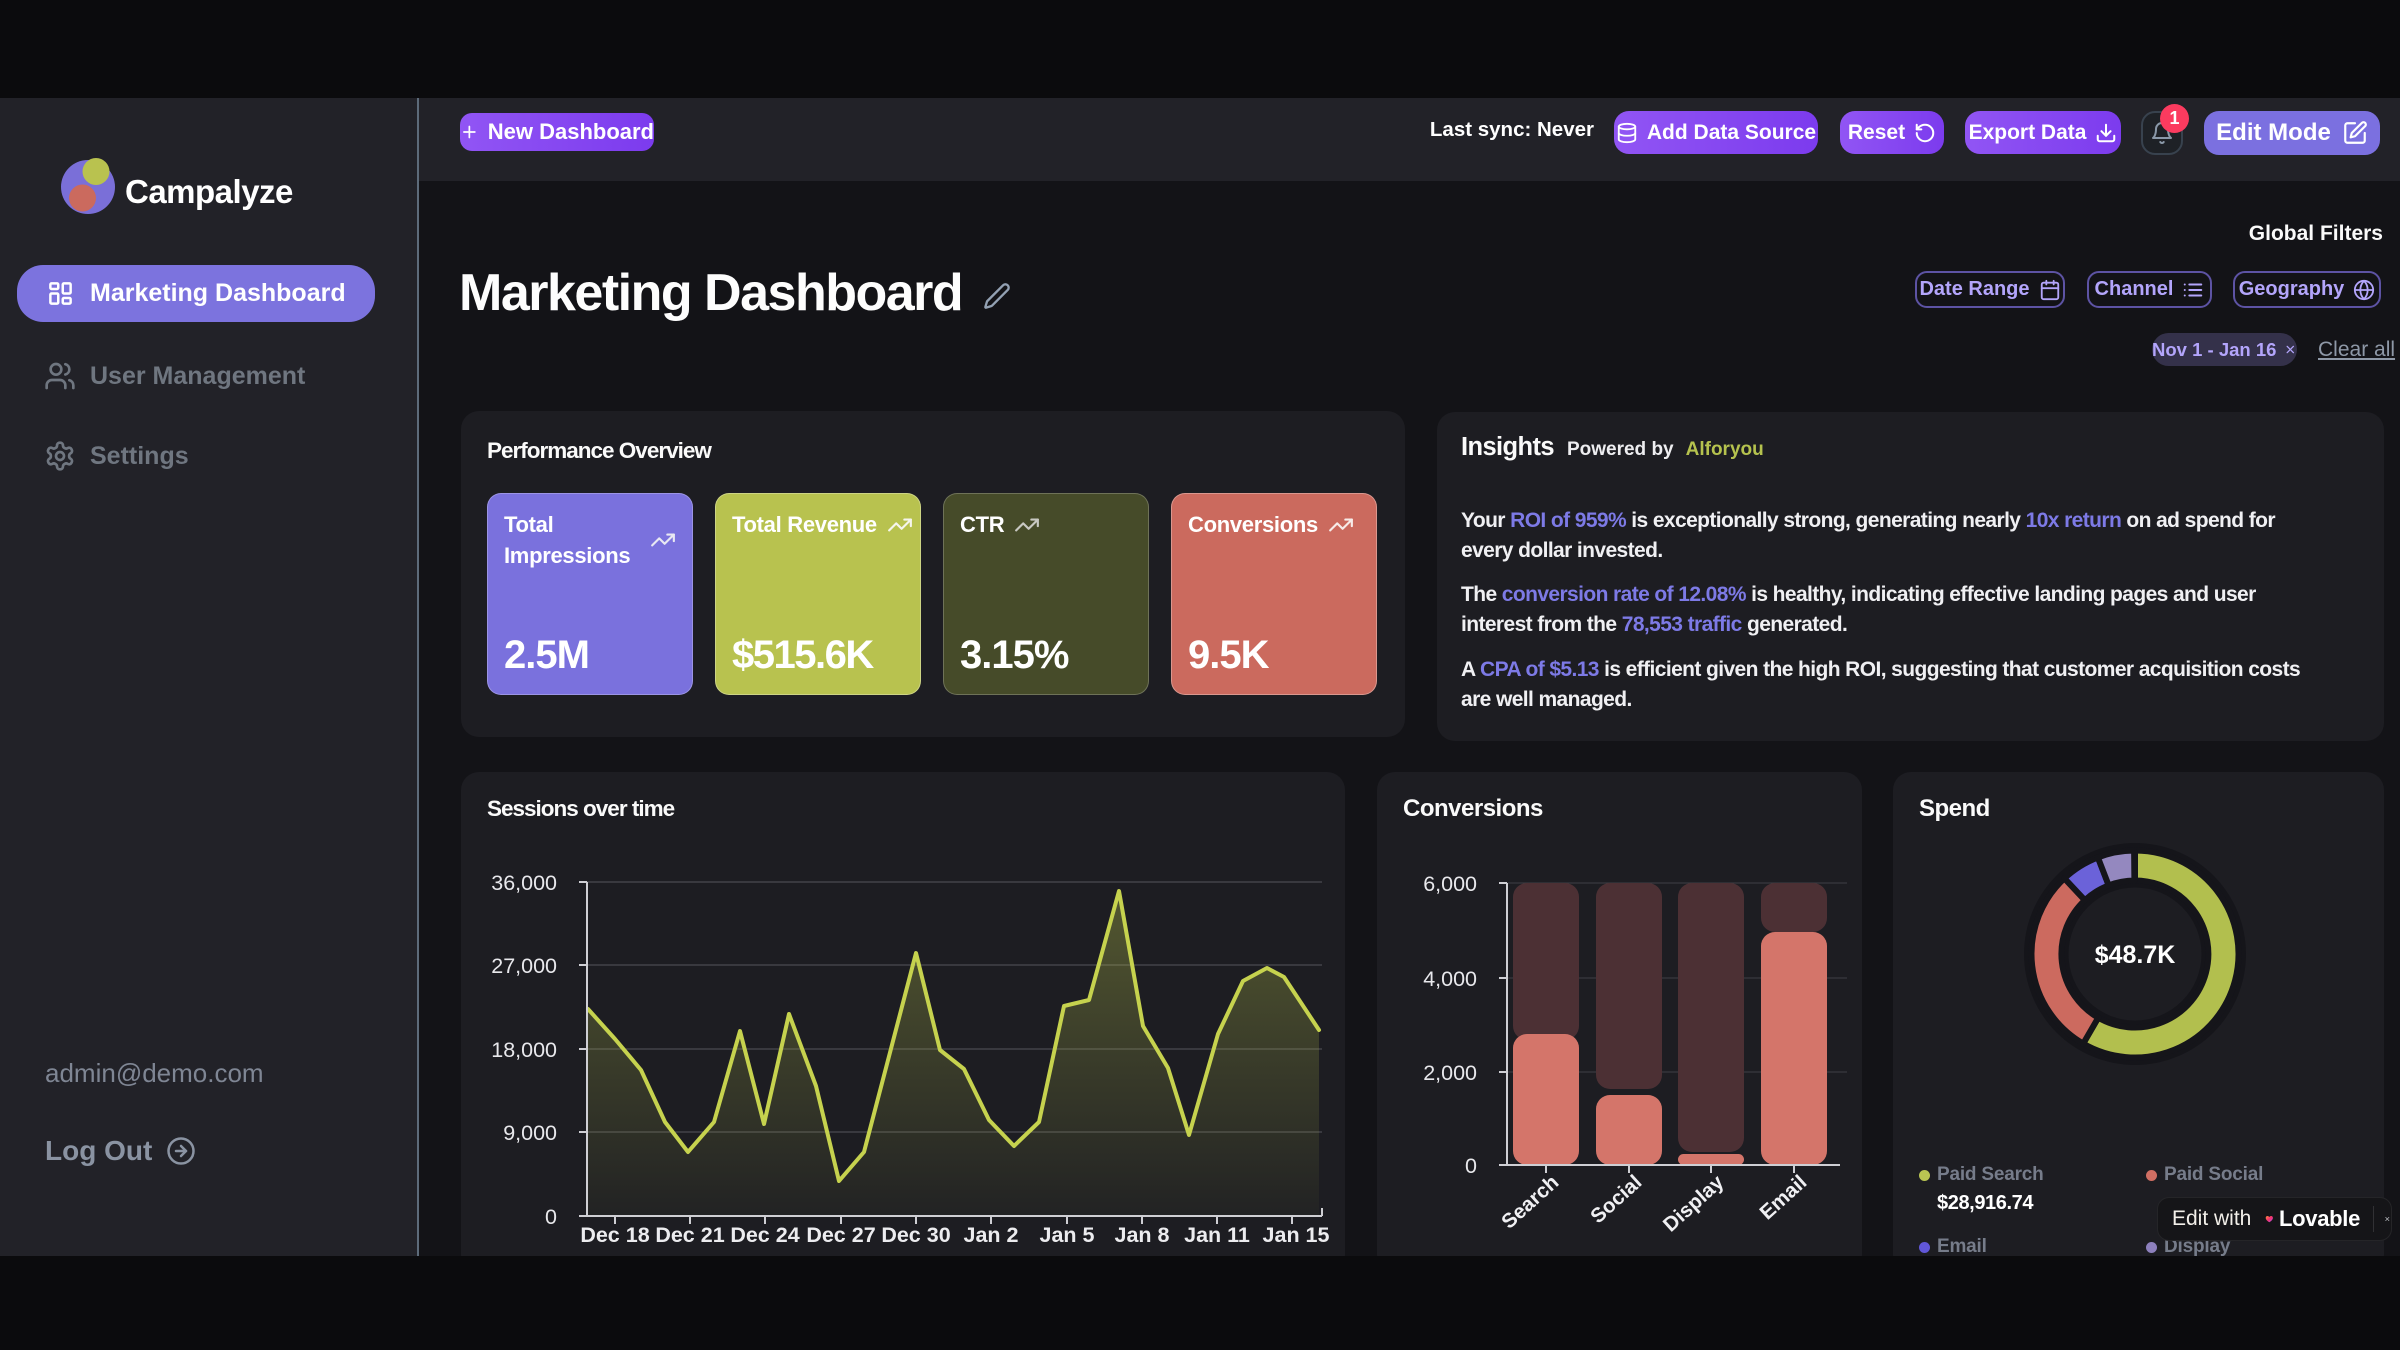 The image size is (2400, 1350). I want to click on svg-text: 36,000, so click(524, 883).